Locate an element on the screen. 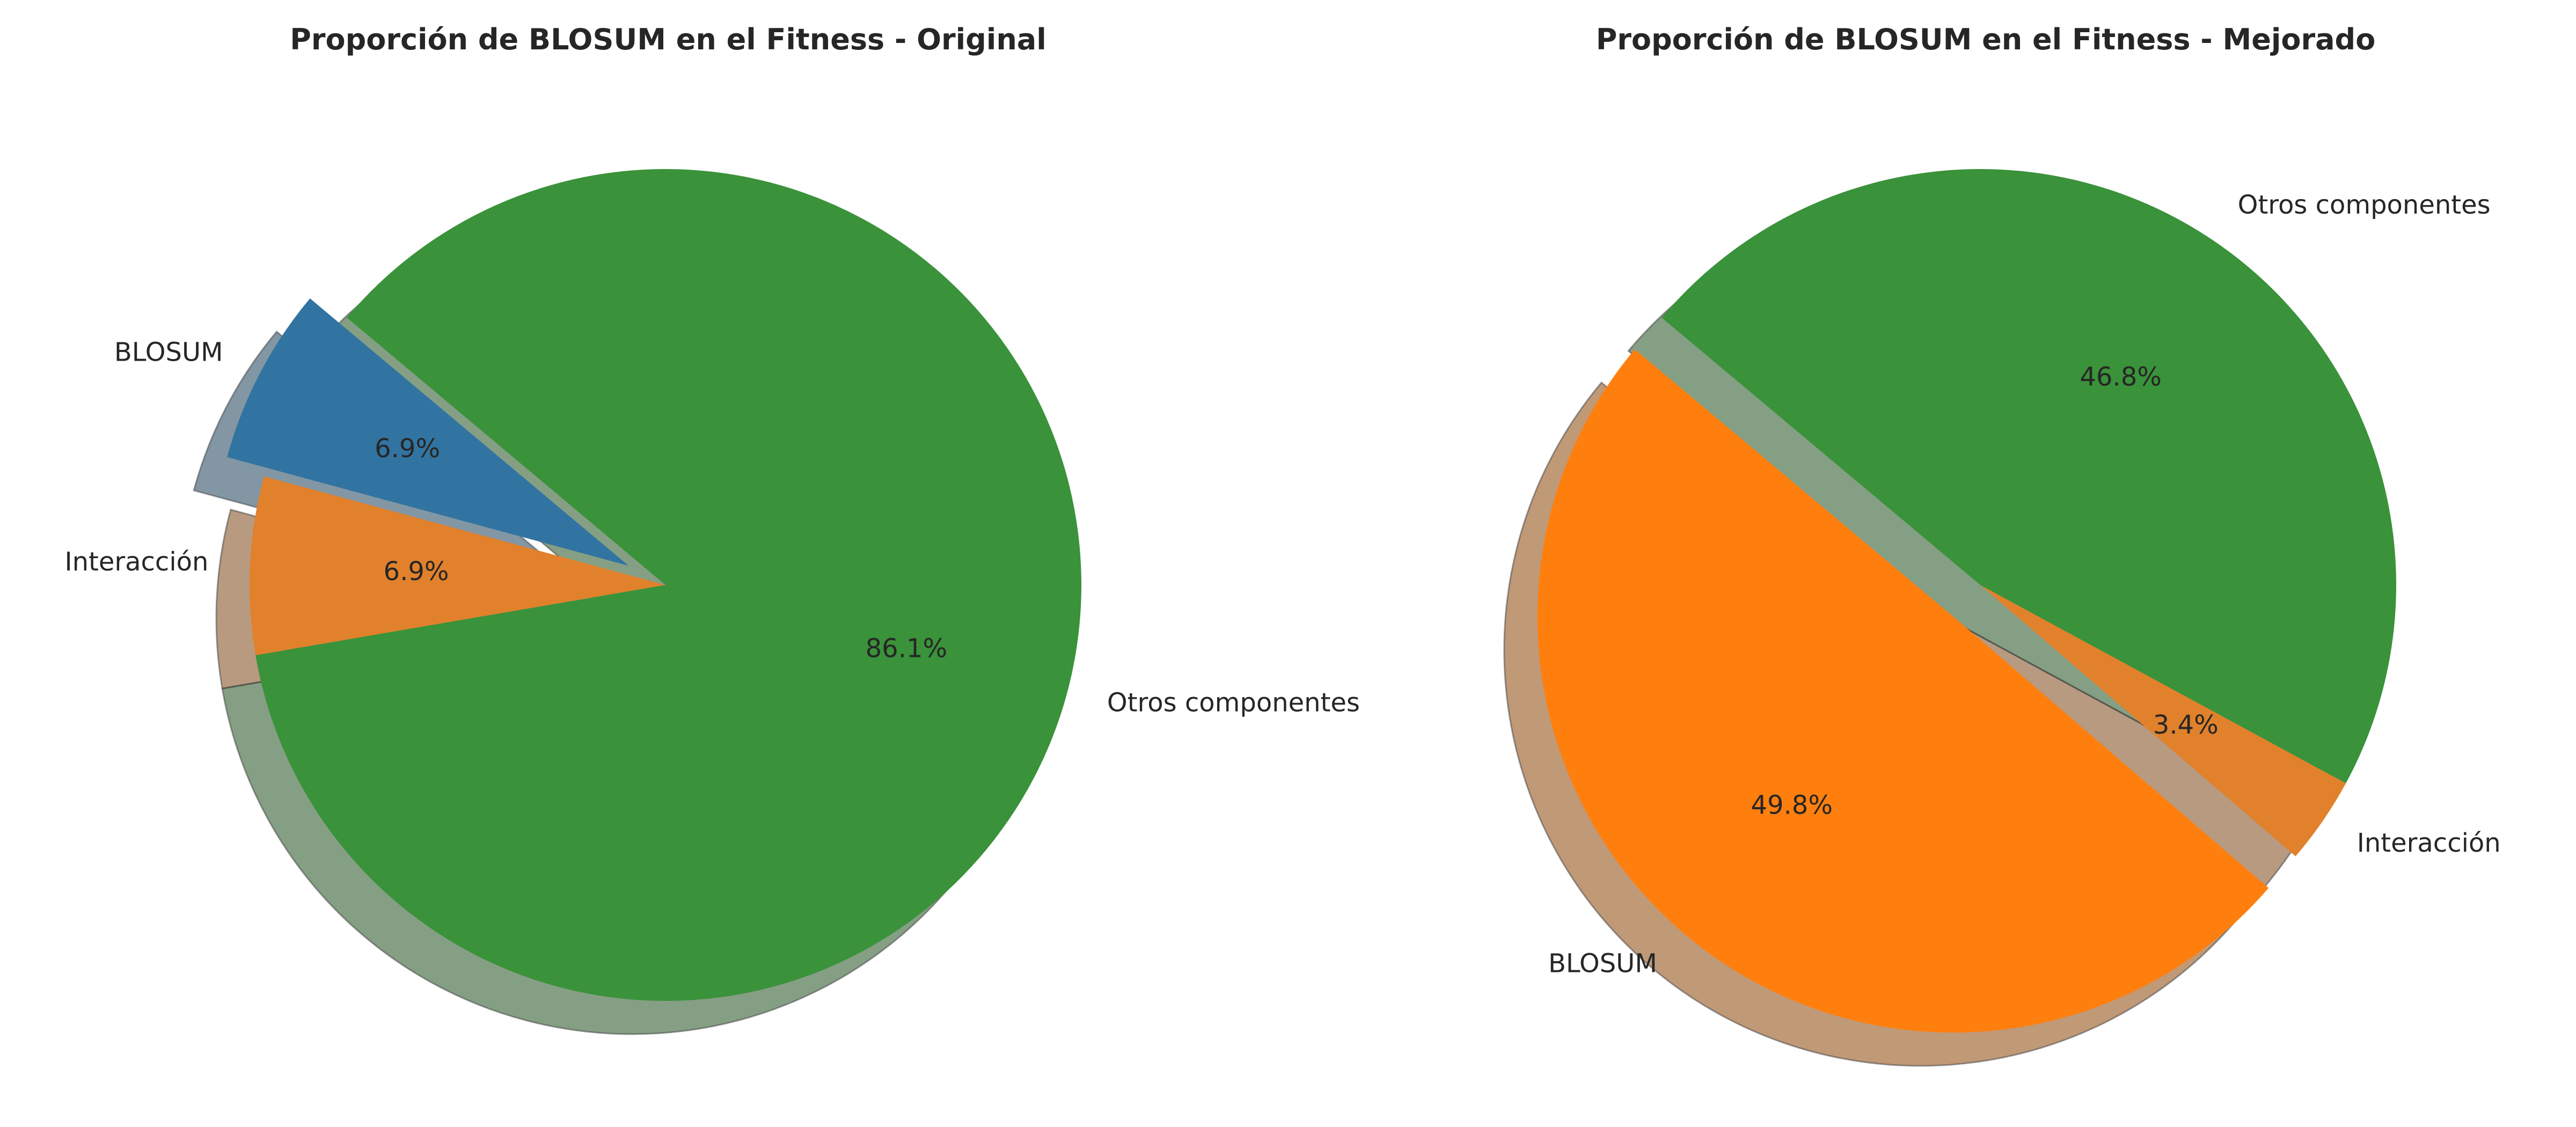 This screenshot has width=2576, height=1127. slice-pct-blosum: 6.9% is located at coordinates (407, 449).